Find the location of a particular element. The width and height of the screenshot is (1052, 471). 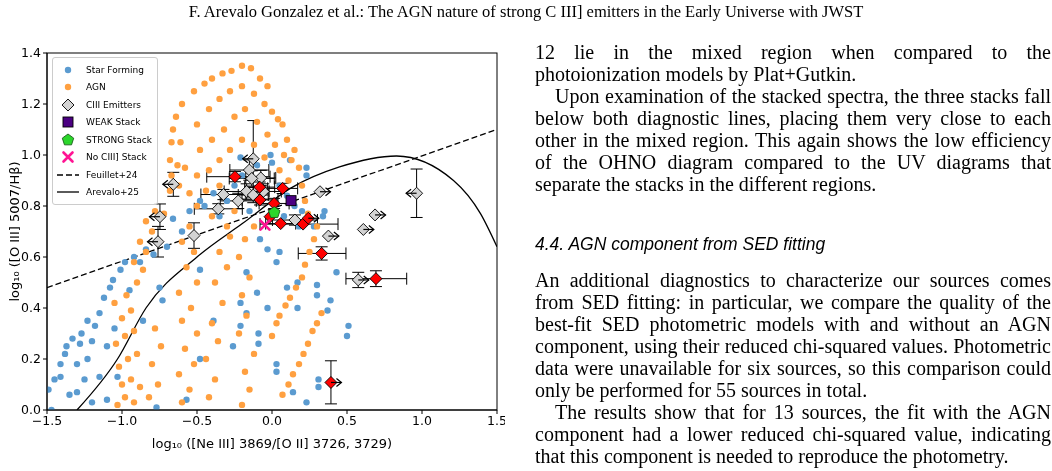

y-tick-label: 1.0 is located at coordinates (31, 155).